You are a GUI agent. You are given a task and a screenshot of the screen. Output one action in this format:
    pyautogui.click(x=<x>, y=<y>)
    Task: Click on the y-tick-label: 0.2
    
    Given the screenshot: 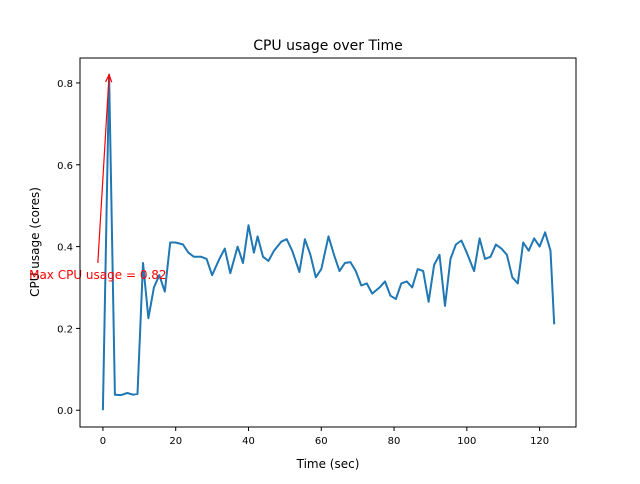 What is the action you would take?
    pyautogui.click(x=65, y=329)
    